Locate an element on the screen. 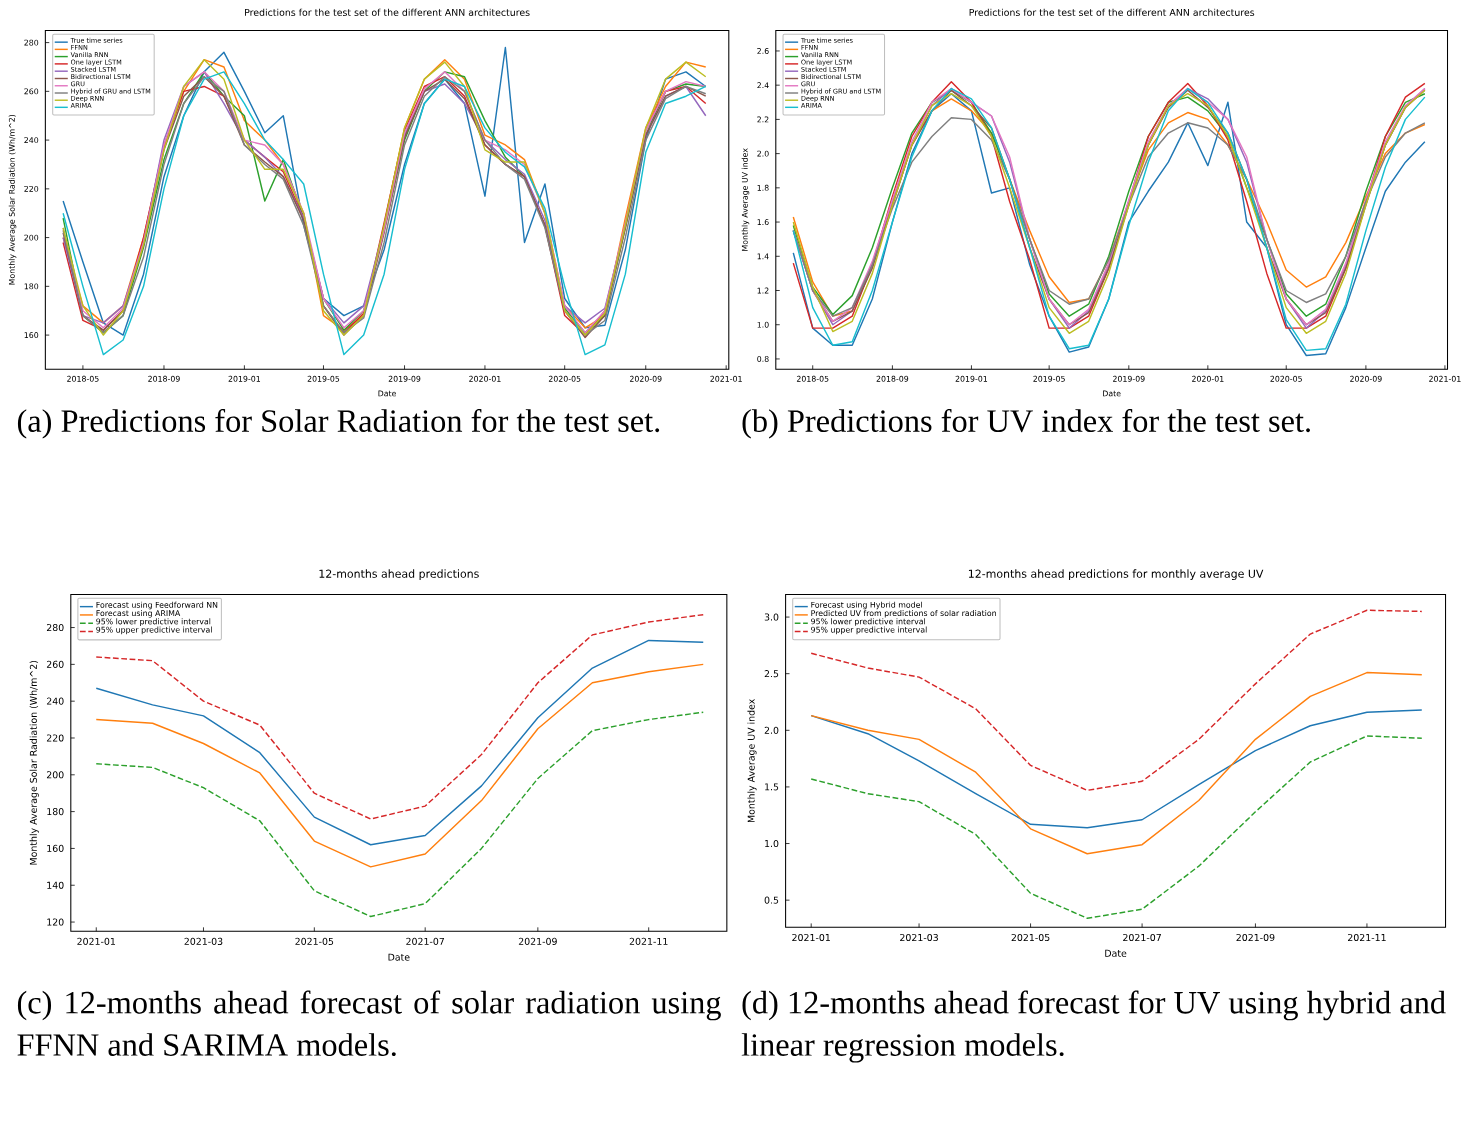  text: (c) 12-months ahead forecast of solar radiation using FFNN and SARIMA models. is located at coordinates (369, 1023).